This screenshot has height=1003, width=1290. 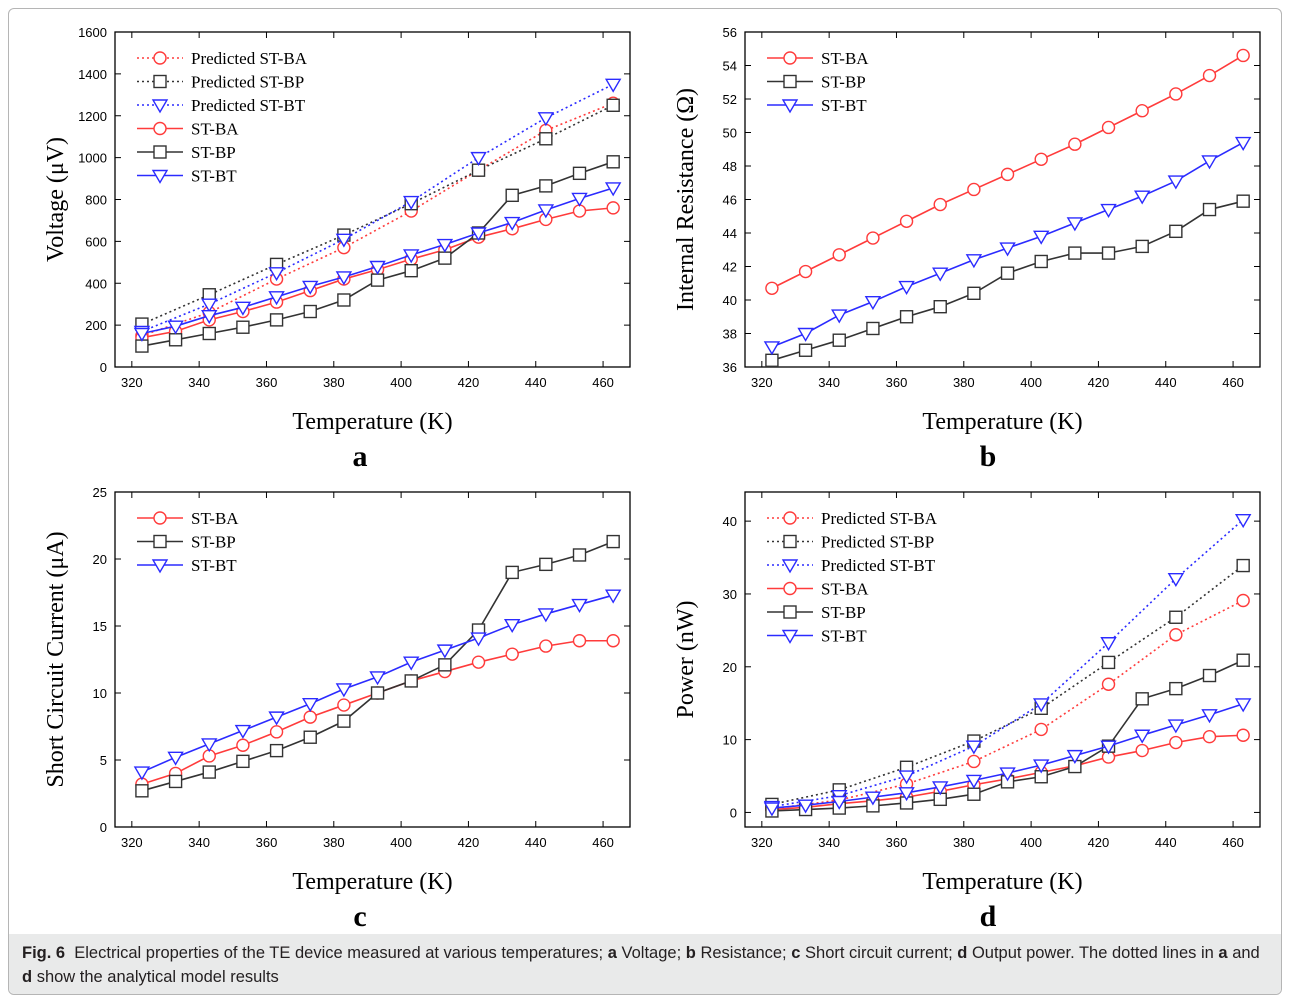 I want to click on legend-label: ST-BT, so click(x=844, y=636).